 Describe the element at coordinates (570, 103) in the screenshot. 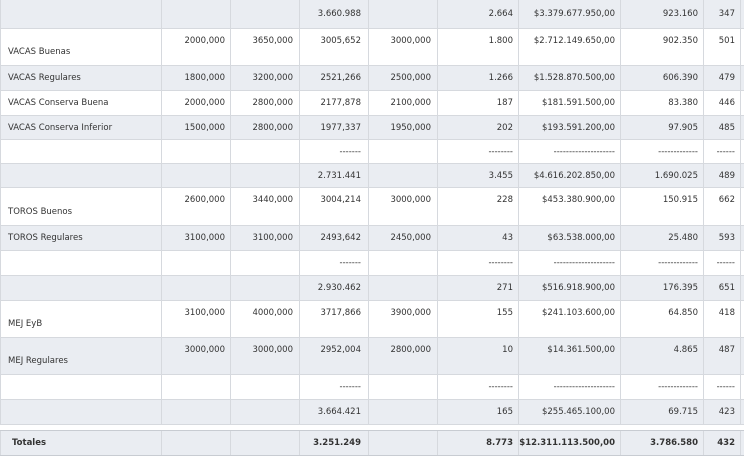

I see `cell-total-amount: $181.591.500,00` at that location.